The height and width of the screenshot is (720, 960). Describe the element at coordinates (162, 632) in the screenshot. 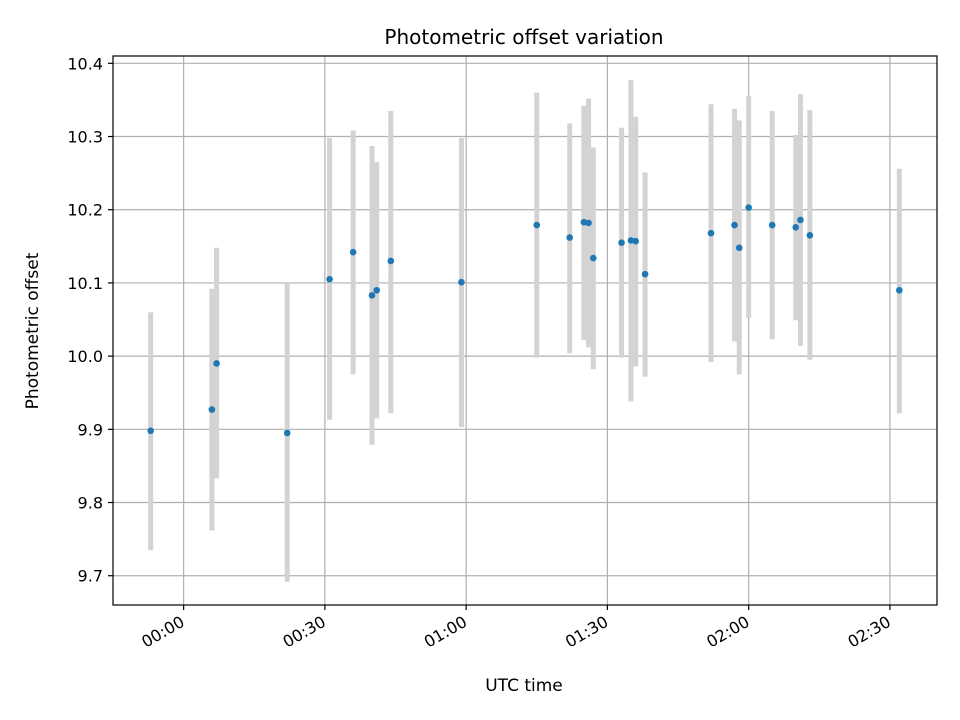

I see `x-tick-label: 00:00` at that location.